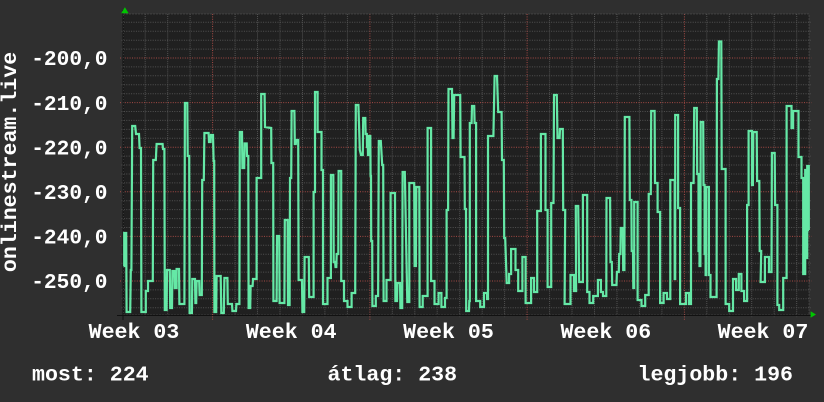  I want to click on svg-text: -220,0, so click(69, 149).